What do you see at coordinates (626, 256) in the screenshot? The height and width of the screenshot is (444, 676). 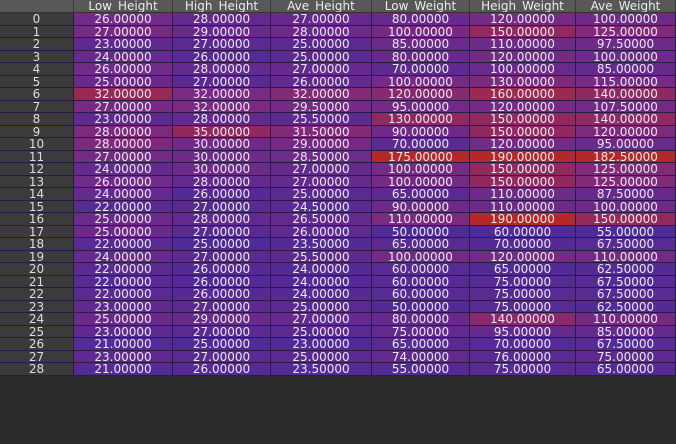 I see `cell-ave-weight: 110.00000` at bounding box center [626, 256].